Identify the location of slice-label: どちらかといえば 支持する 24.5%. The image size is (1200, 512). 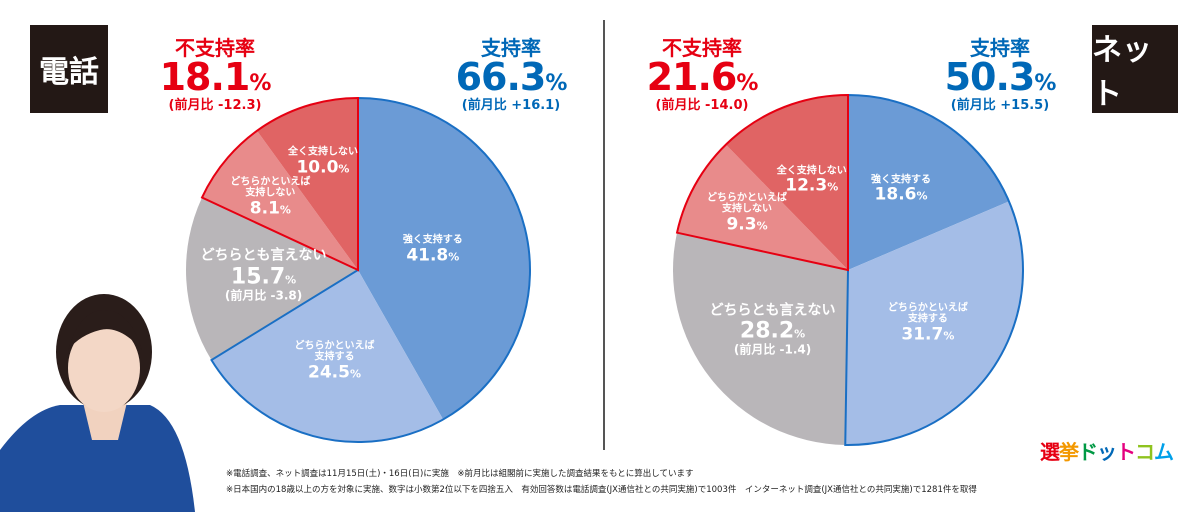
(334, 361).